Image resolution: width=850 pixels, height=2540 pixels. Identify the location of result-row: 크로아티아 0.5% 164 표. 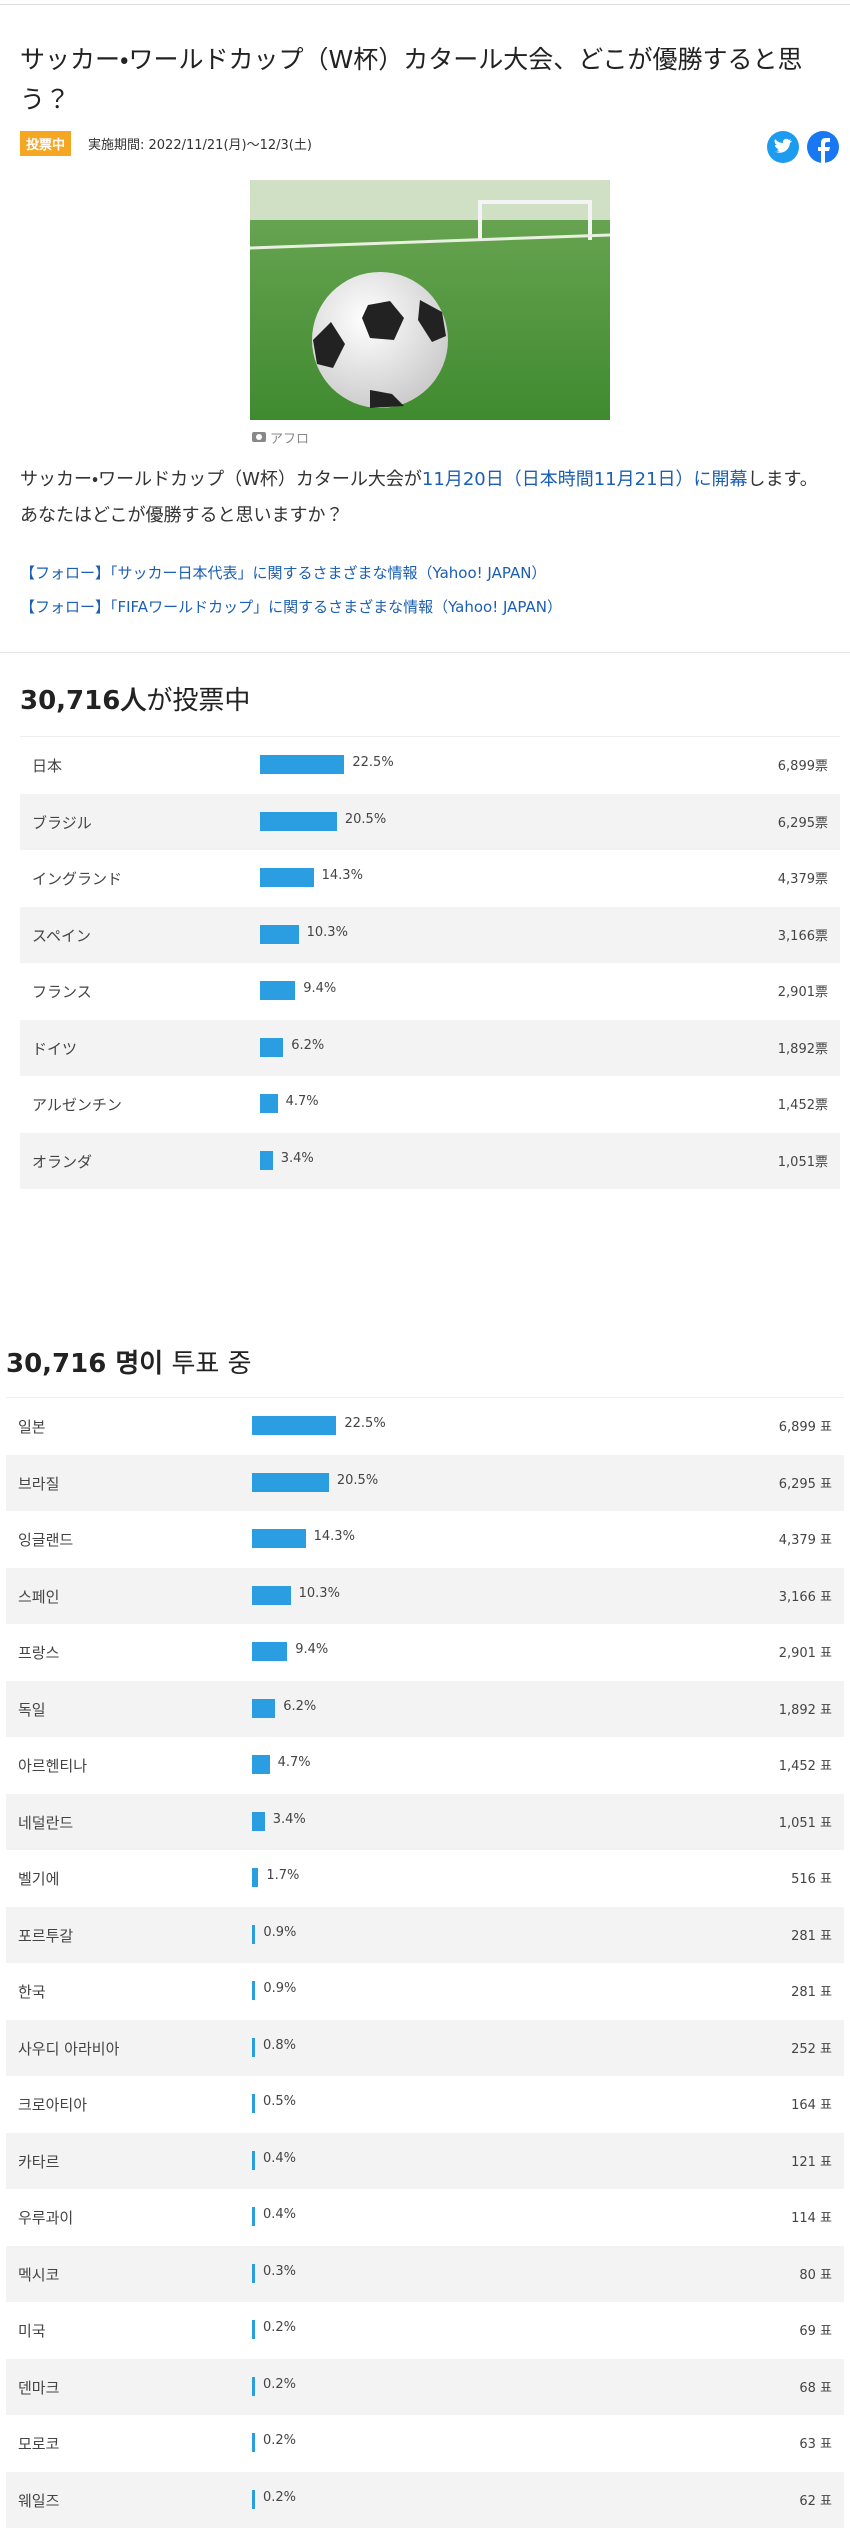
(425, 2104).